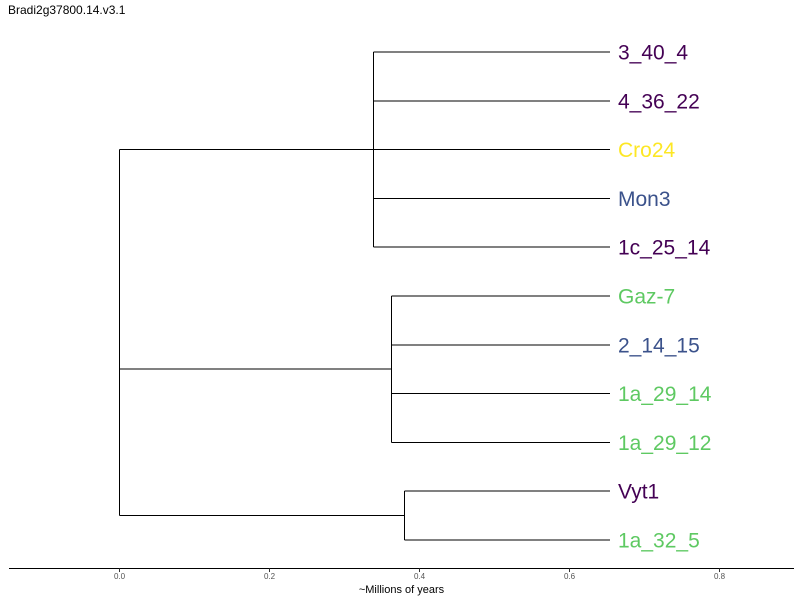 This screenshot has height=600, width=800. Describe the element at coordinates (402, 590) in the screenshot. I see `x-axis-title: ~Millions of years` at that location.